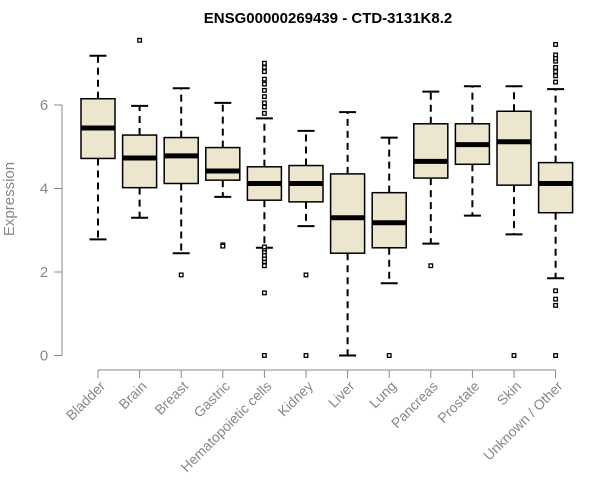  I want to click on box-bladder, so click(98, 147).